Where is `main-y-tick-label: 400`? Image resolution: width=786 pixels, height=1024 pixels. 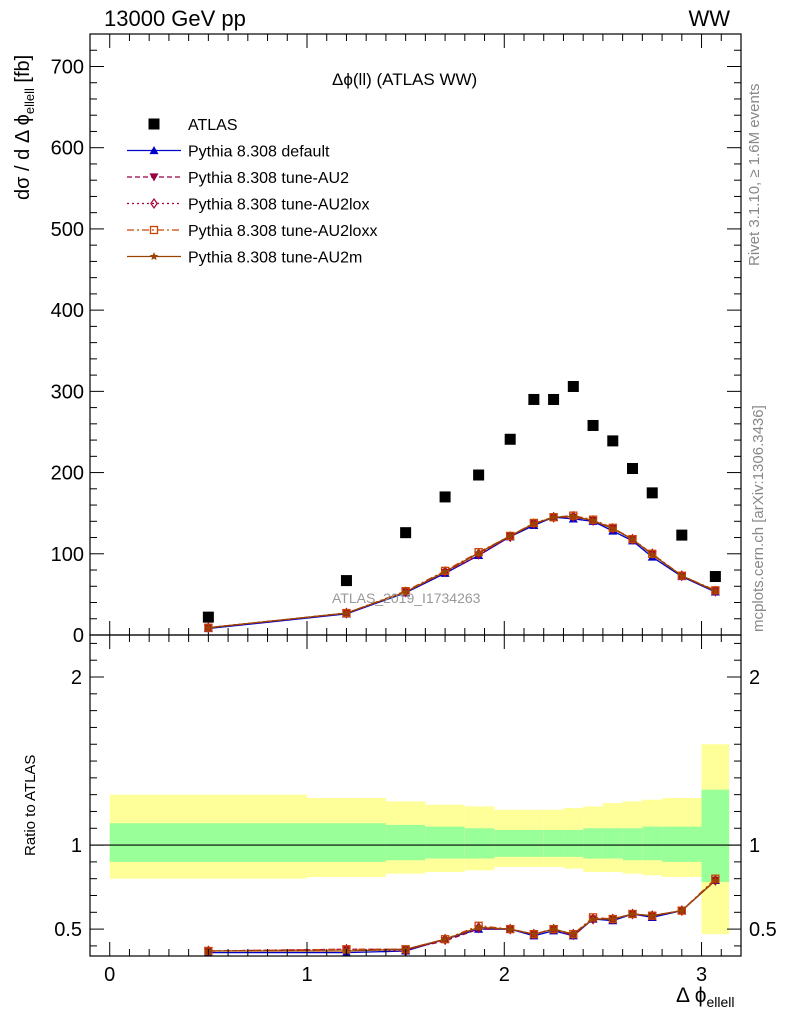 main-y-tick-label: 400 is located at coordinates (67, 311).